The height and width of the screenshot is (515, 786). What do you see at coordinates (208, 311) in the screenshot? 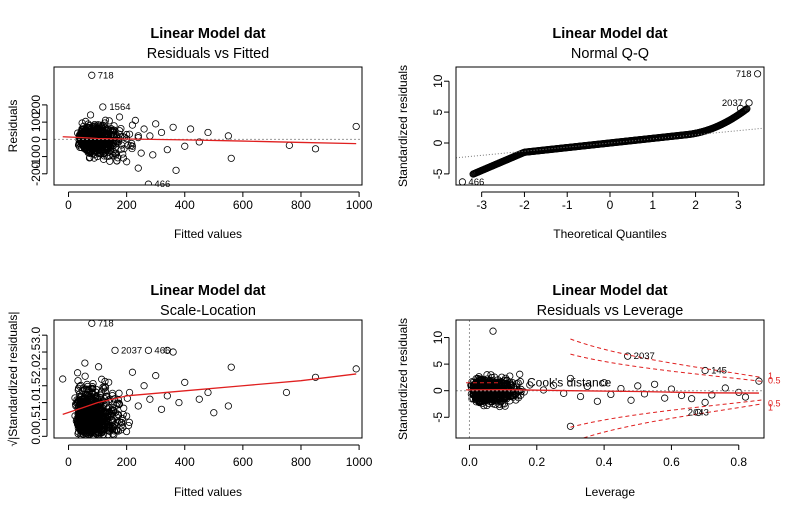
I see `plot-subtitle: Scale-Location` at bounding box center [208, 311].